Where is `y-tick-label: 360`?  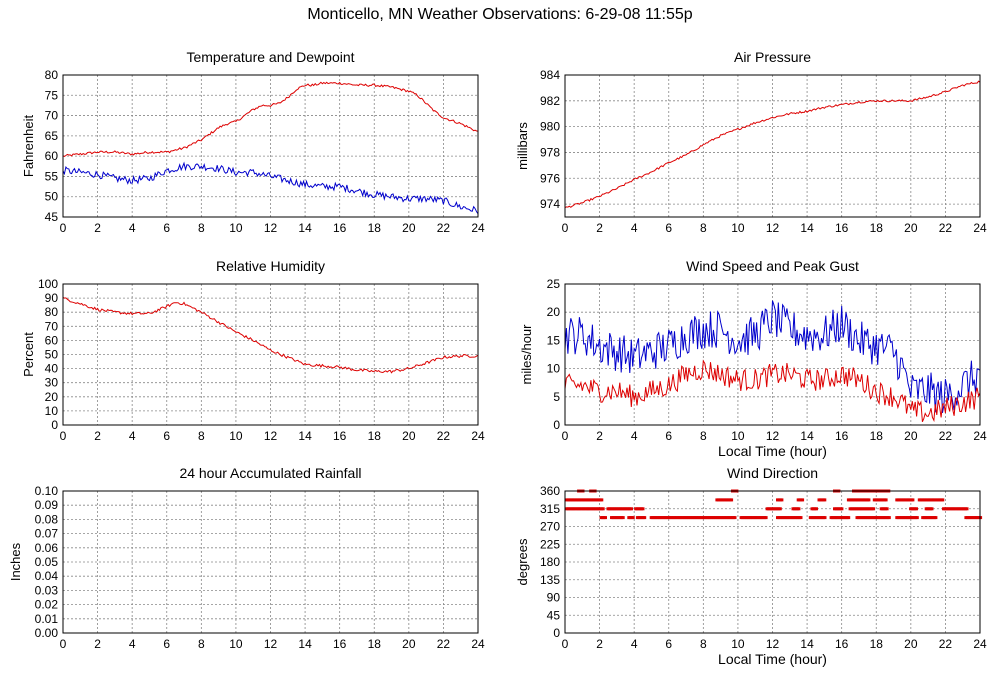 y-tick-label: 360 is located at coordinates (550, 491).